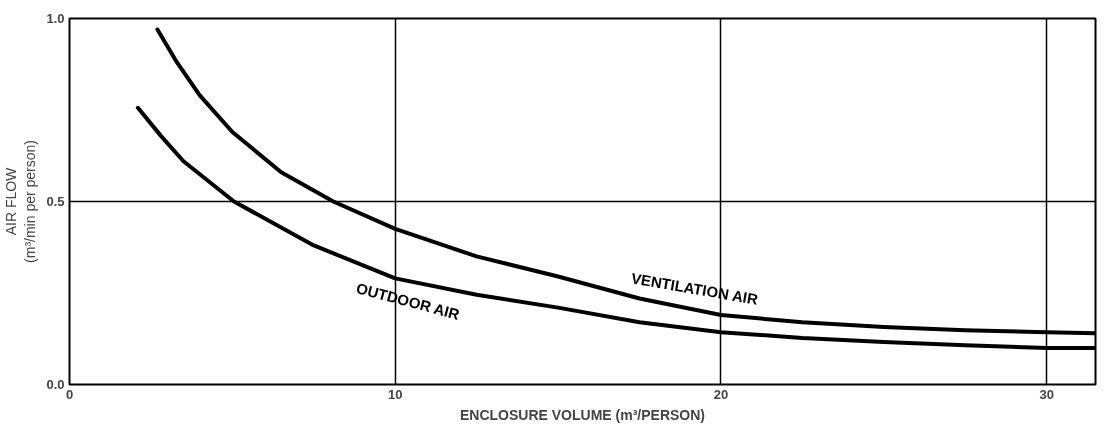 The height and width of the screenshot is (430, 1107). Describe the element at coordinates (721, 394) in the screenshot. I see `x-tick-label: 20` at that location.